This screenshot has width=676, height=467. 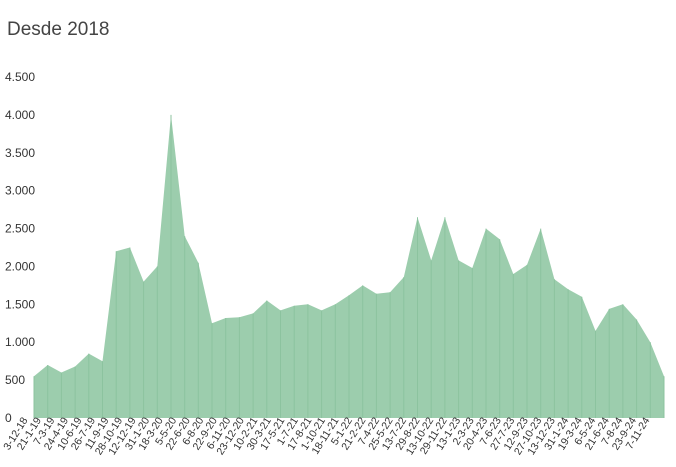 I want to click on y-tick-label: 4.500, so click(x=20, y=77).